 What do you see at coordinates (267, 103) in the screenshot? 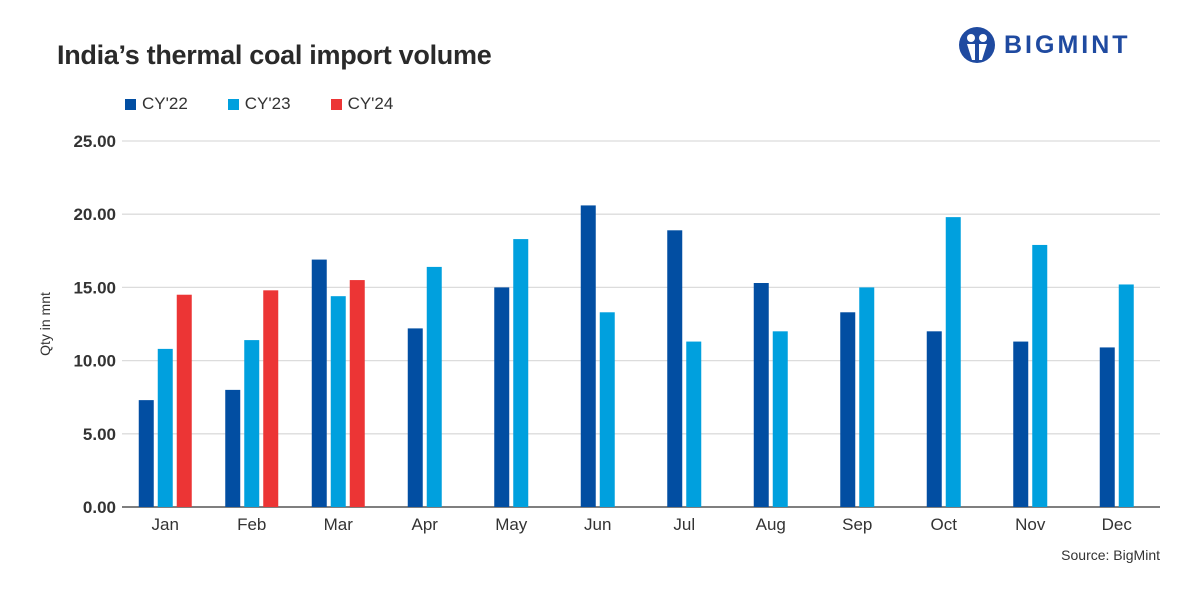
I see `legend-label: CY'23` at bounding box center [267, 103].